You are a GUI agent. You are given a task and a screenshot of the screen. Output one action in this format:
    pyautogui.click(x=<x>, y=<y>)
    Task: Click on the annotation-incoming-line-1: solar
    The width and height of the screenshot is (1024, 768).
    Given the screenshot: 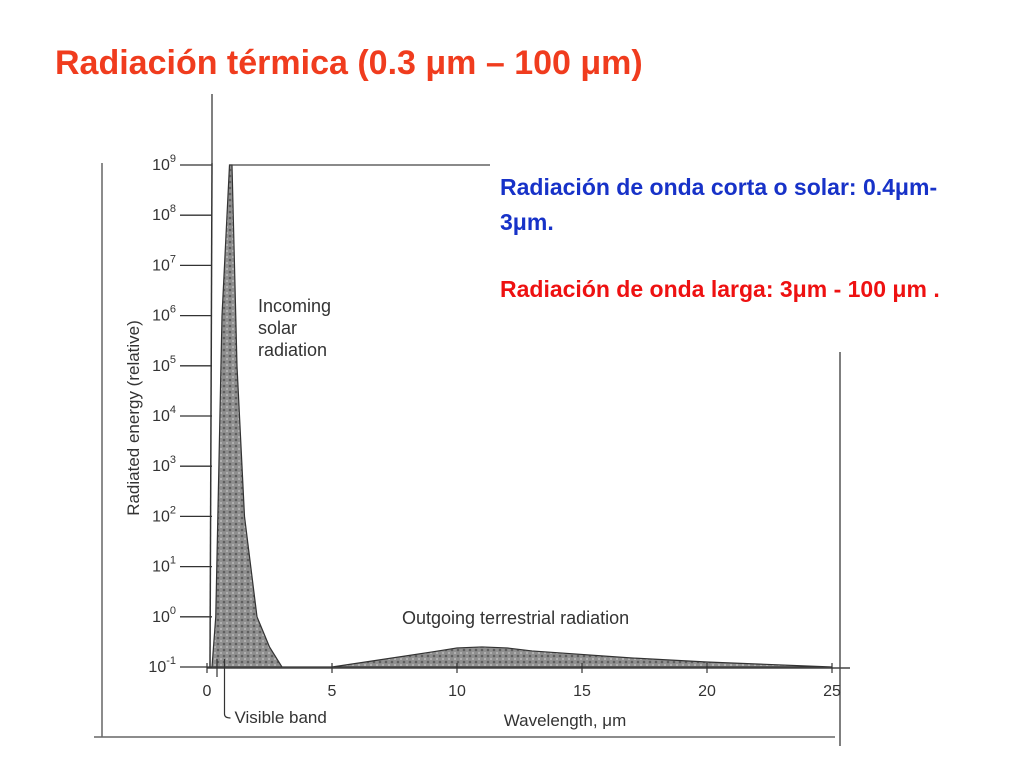 What is the action you would take?
    pyautogui.click(x=277, y=328)
    